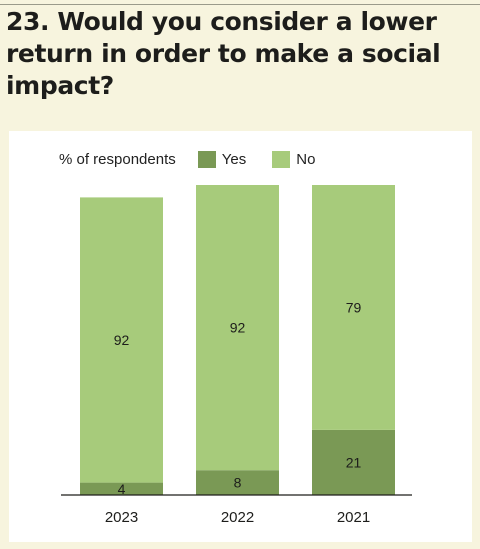 The height and width of the screenshot is (549, 480). Describe the element at coordinates (121, 517) in the screenshot. I see `x-tick-label-2023: 2023` at that location.